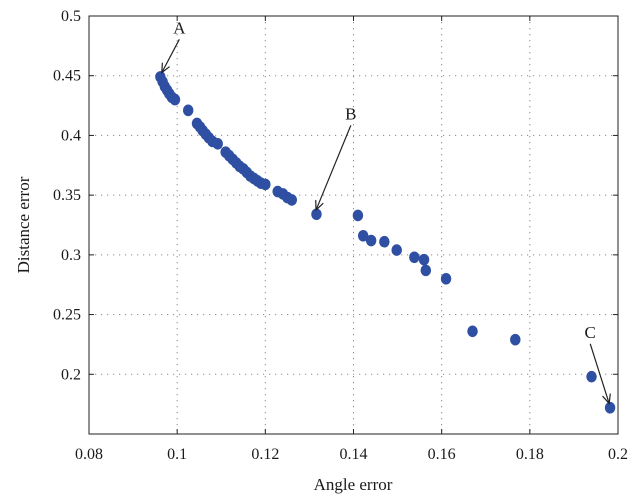  What do you see at coordinates (71, 135) in the screenshot?
I see `y-tick-label: 0.4` at bounding box center [71, 135].